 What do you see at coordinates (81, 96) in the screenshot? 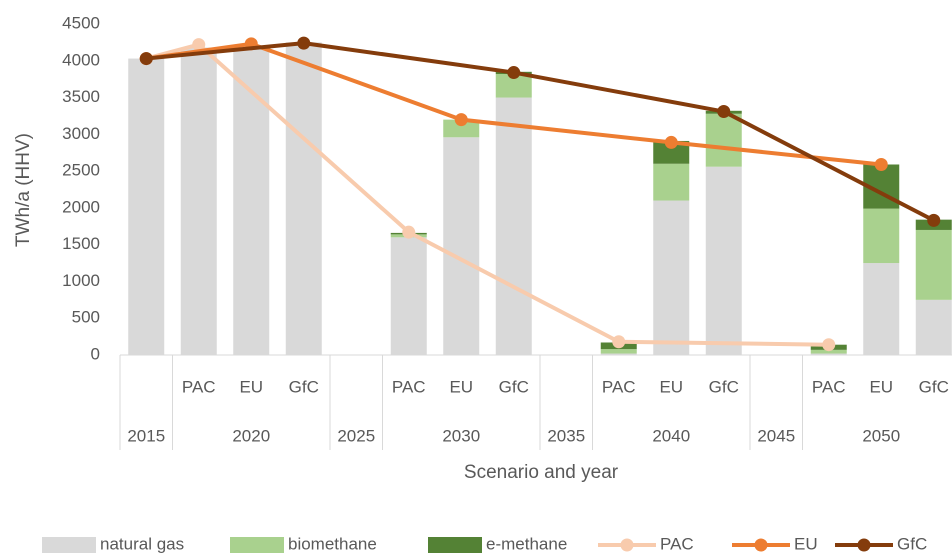
I see `y-tick-label: 3500` at bounding box center [81, 96].